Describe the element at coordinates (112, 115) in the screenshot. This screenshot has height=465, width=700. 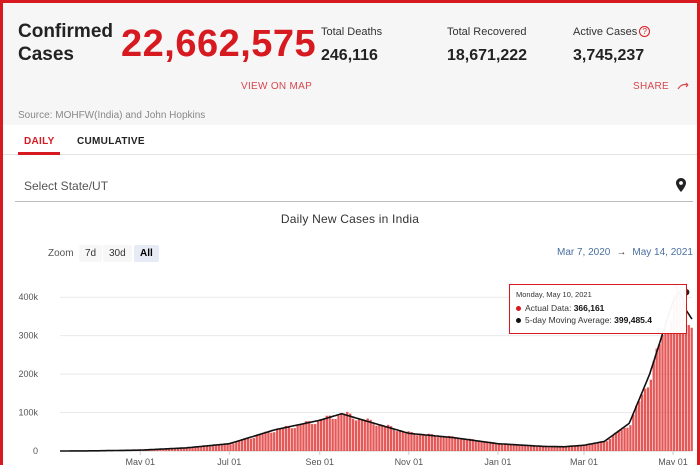
I see `source-note: Source: MOHFW(India) and John Hopkins` at that location.